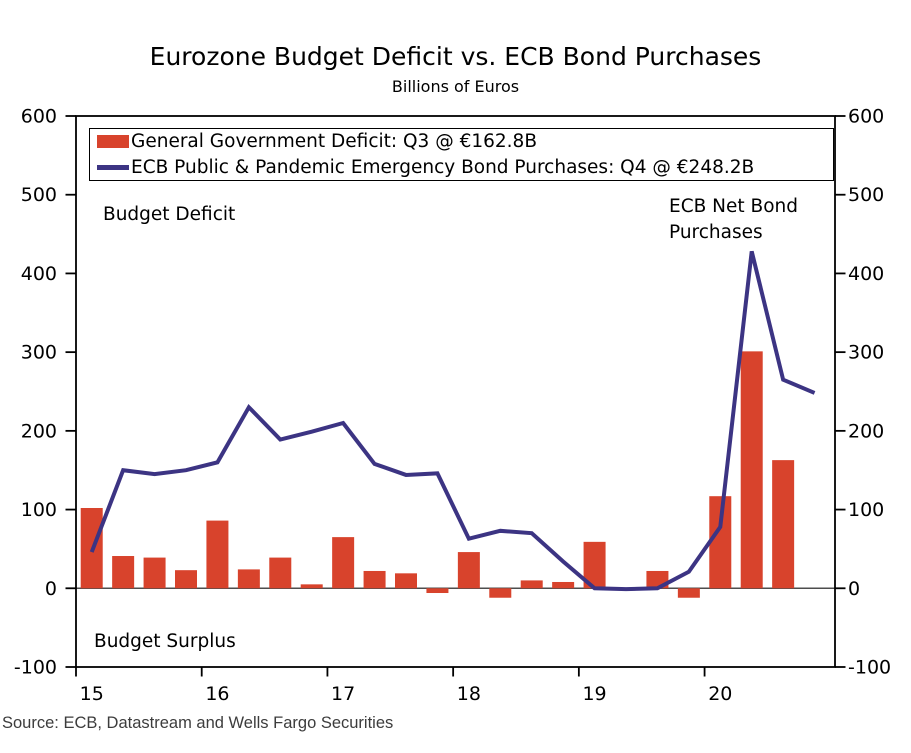 The height and width of the screenshot is (753, 911). I want to click on y-tick-label-right: 600, so click(866, 117).